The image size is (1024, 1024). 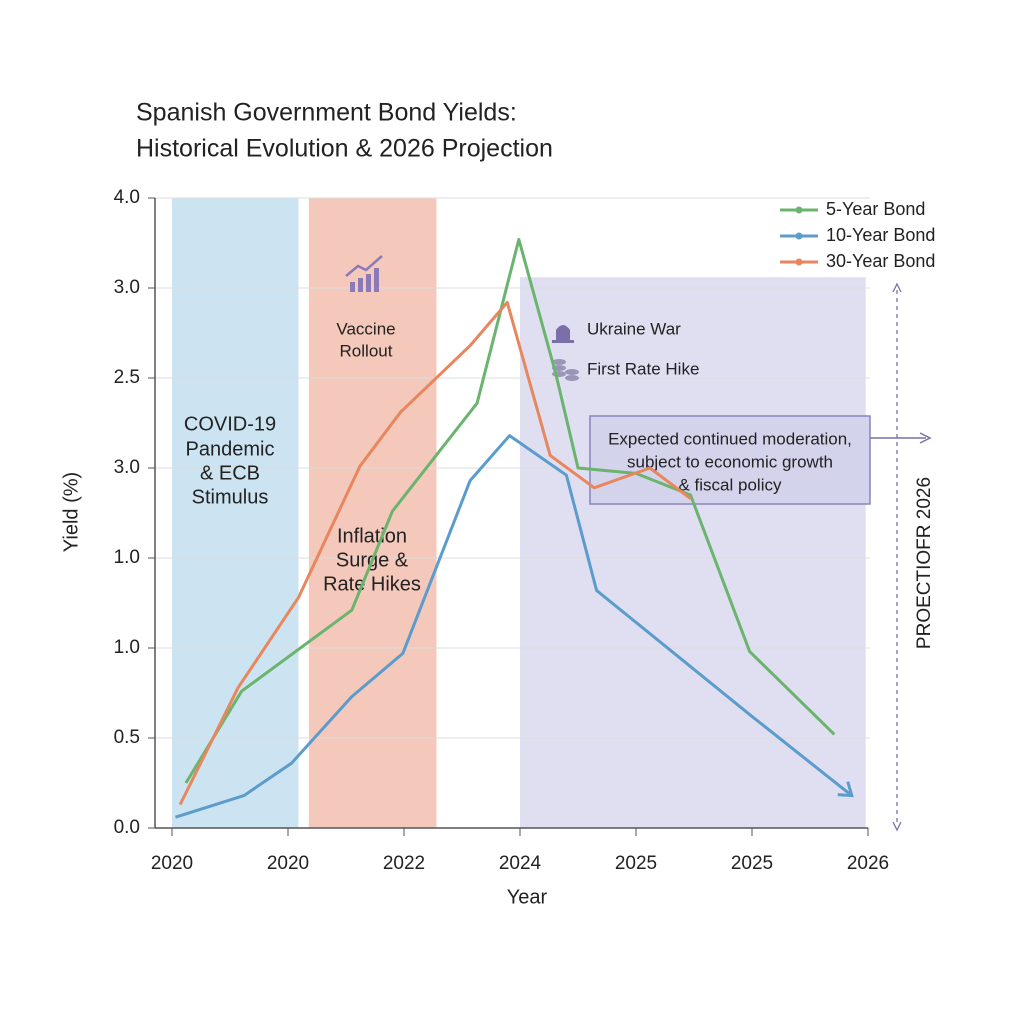 What do you see at coordinates (127, 737) in the screenshot?
I see `y-tick-label: 0.5` at bounding box center [127, 737].